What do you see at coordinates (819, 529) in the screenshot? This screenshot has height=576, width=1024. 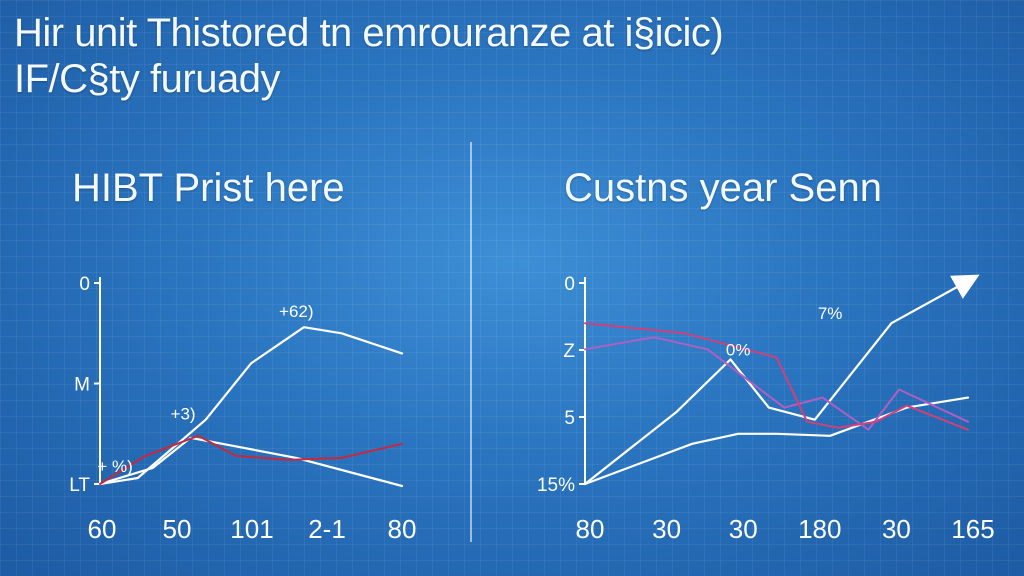 I see `x-tick-label: 180` at bounding box center [819, 529].